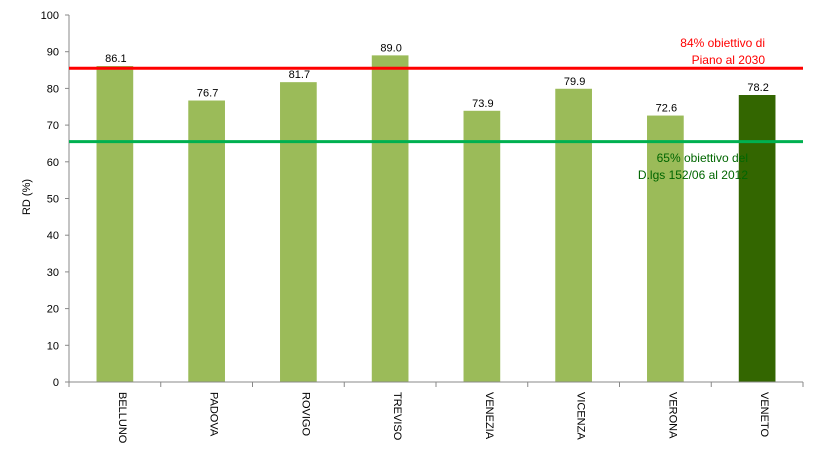  I want to click on value-label: 89.0, so click(390, 48).